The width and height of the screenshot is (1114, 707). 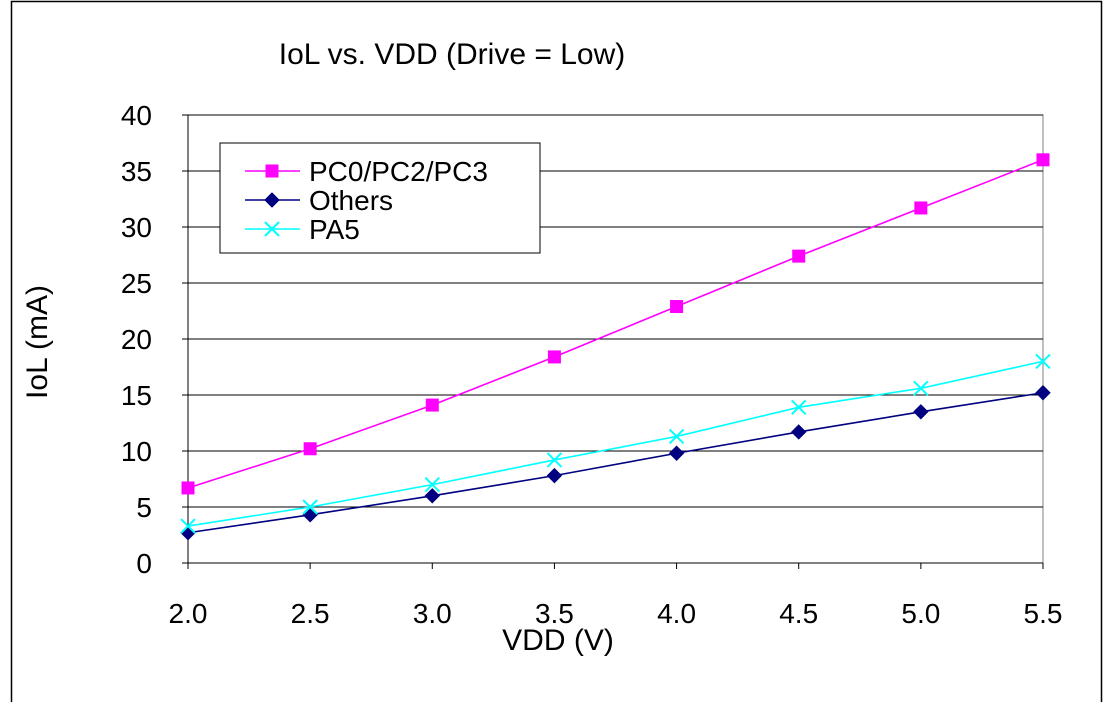 I want to click on legend-item: PC0/PC2/PC3, so click(x=366, y=171).